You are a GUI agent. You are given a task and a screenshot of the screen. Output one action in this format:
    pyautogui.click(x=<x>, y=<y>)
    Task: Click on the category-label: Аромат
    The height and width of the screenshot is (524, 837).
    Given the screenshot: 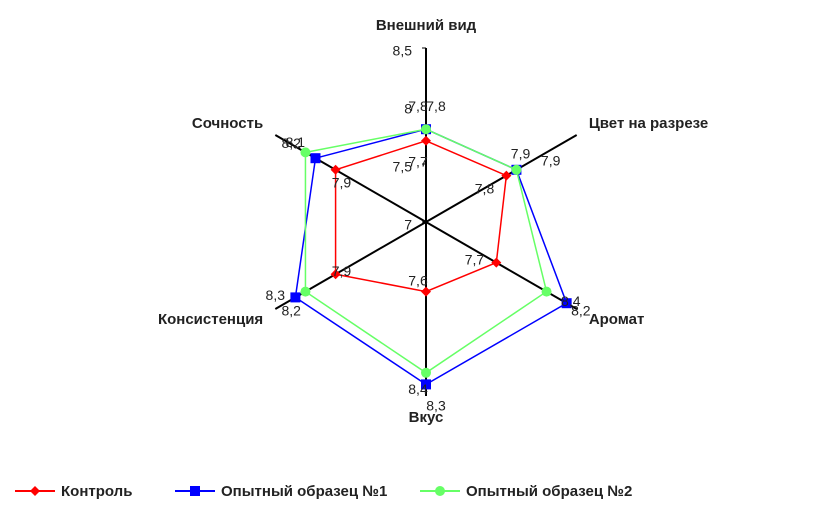 What is the action you would take?
    pyautogui.click(x=617, y=319)
    